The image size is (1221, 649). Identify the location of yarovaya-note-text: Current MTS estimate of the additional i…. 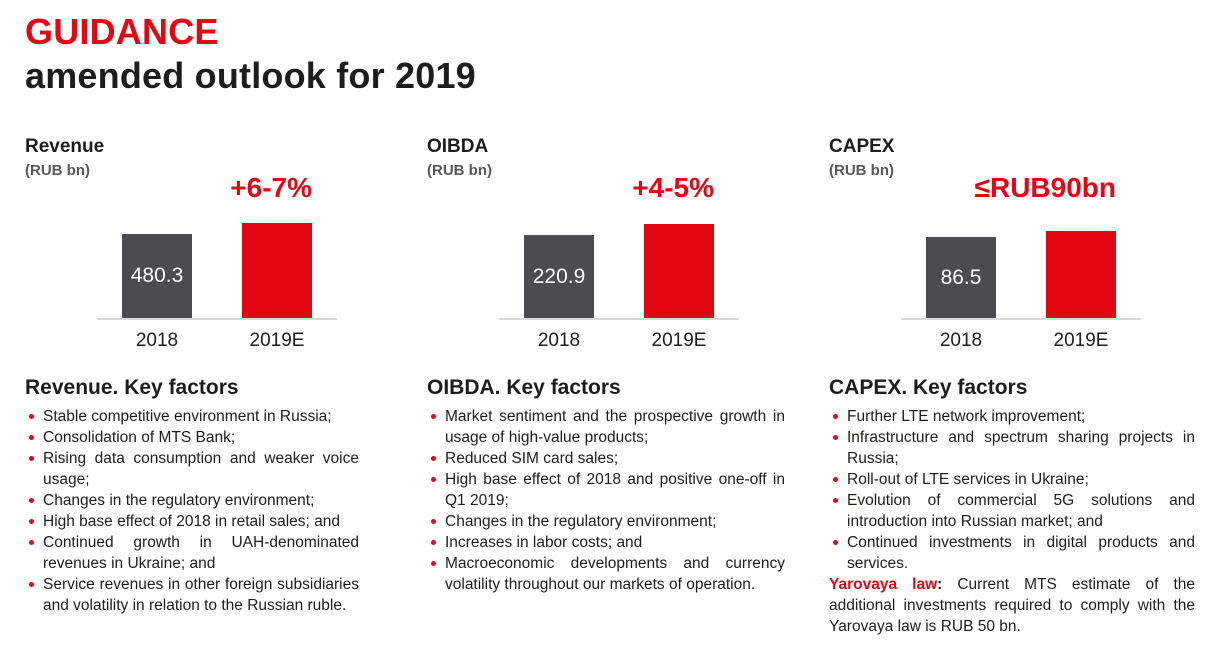
(1012, 605).